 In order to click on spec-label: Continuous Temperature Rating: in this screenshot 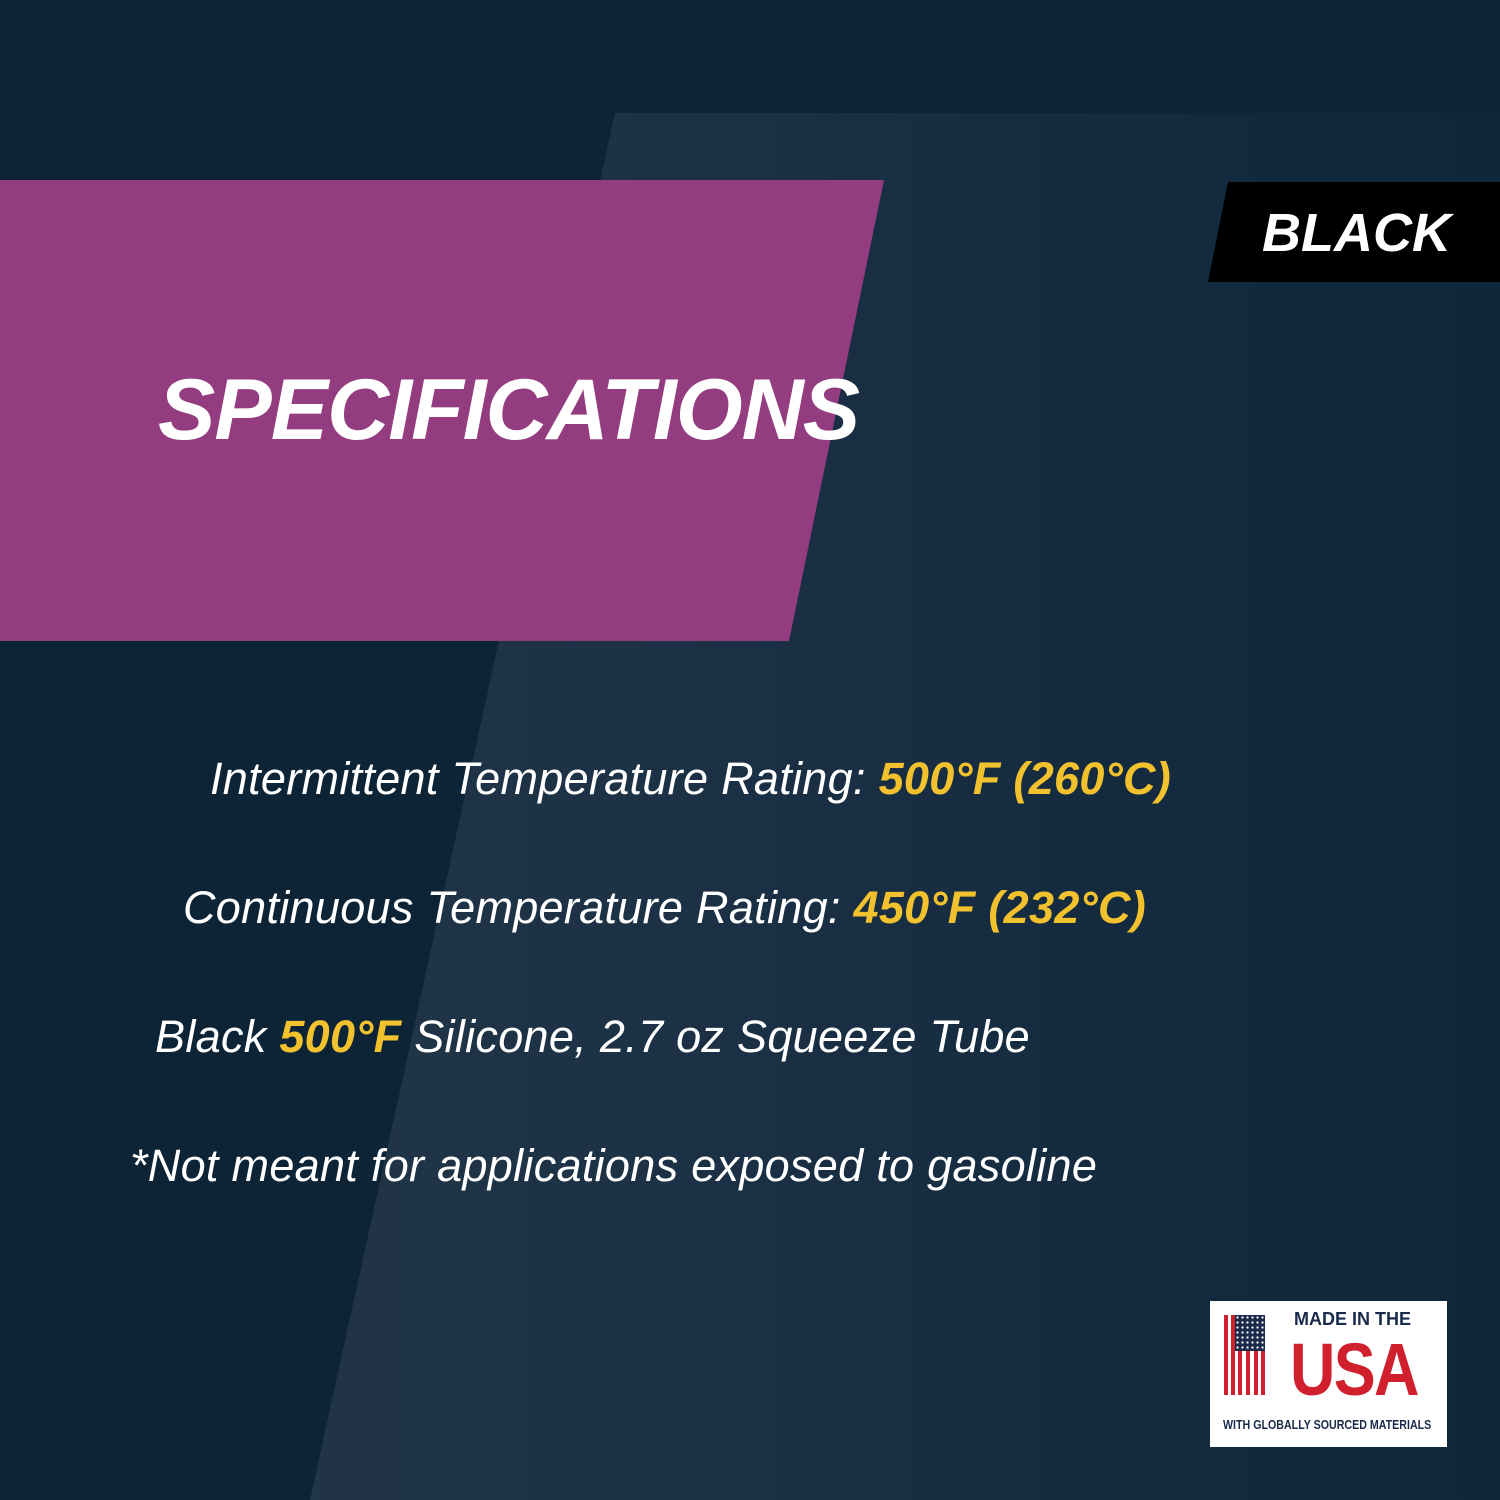, I will do `click(518, 907)`.